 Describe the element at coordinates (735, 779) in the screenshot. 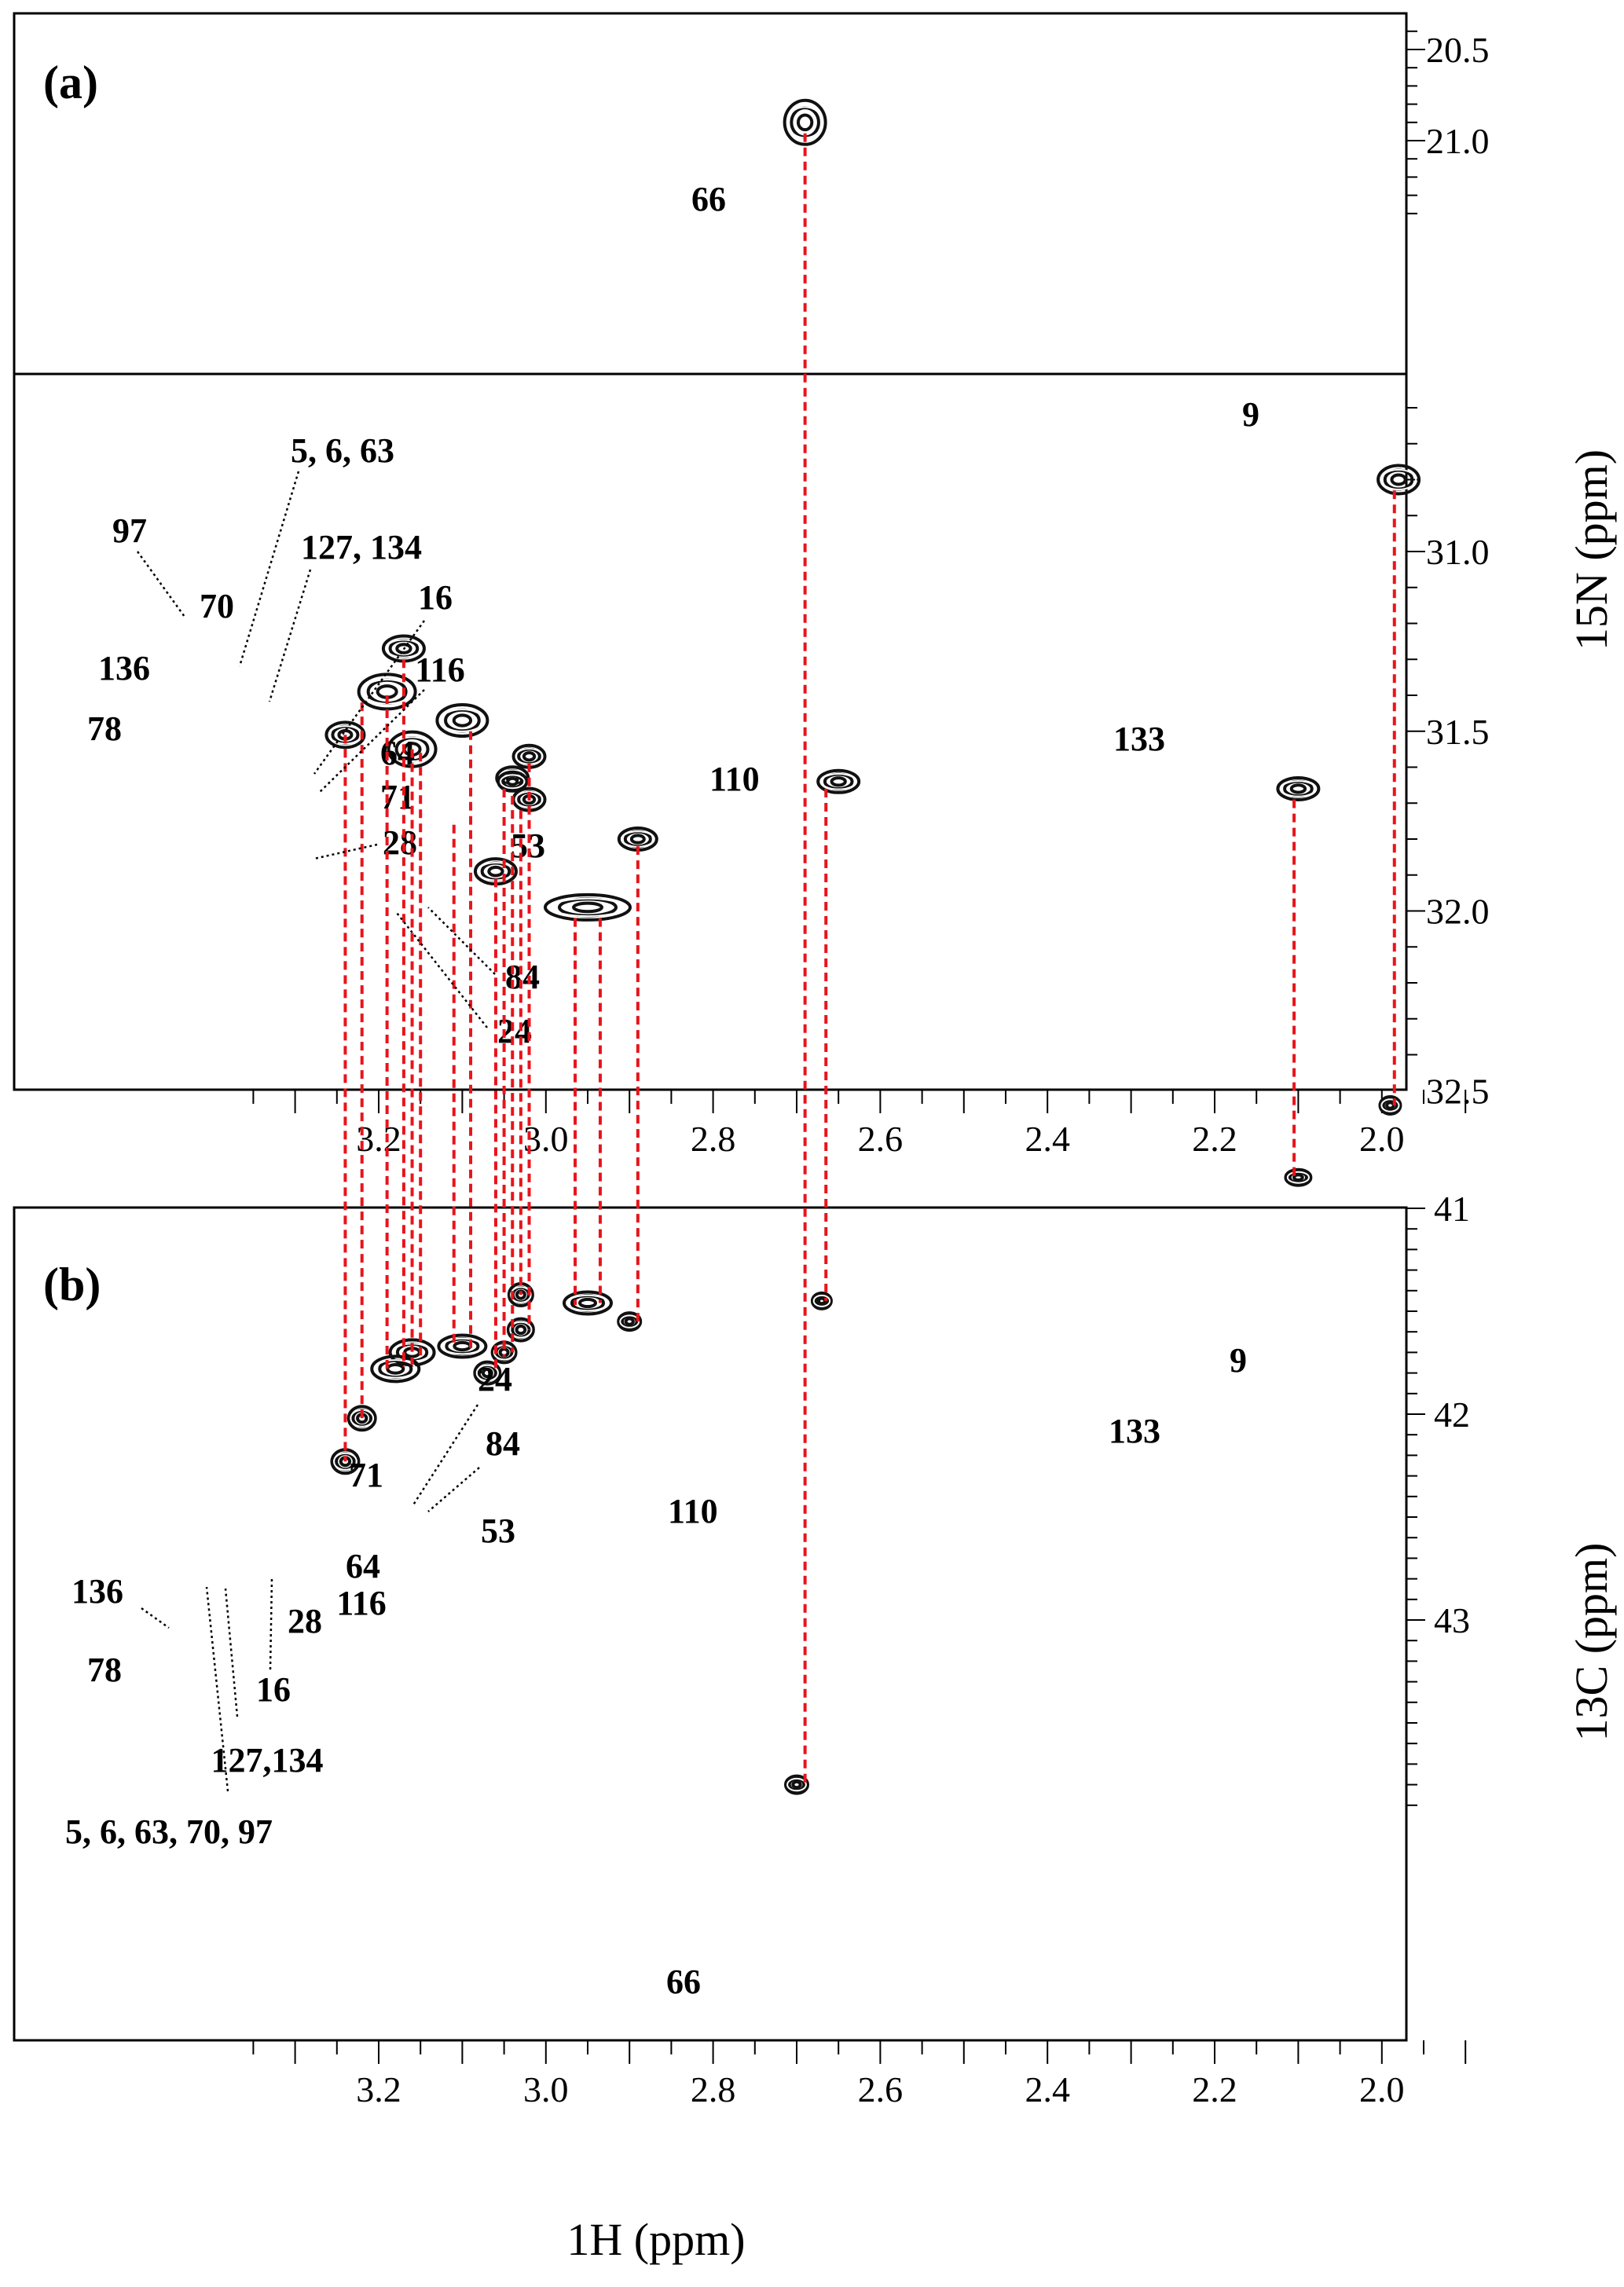

I see `point-label-a: 110` at that location.